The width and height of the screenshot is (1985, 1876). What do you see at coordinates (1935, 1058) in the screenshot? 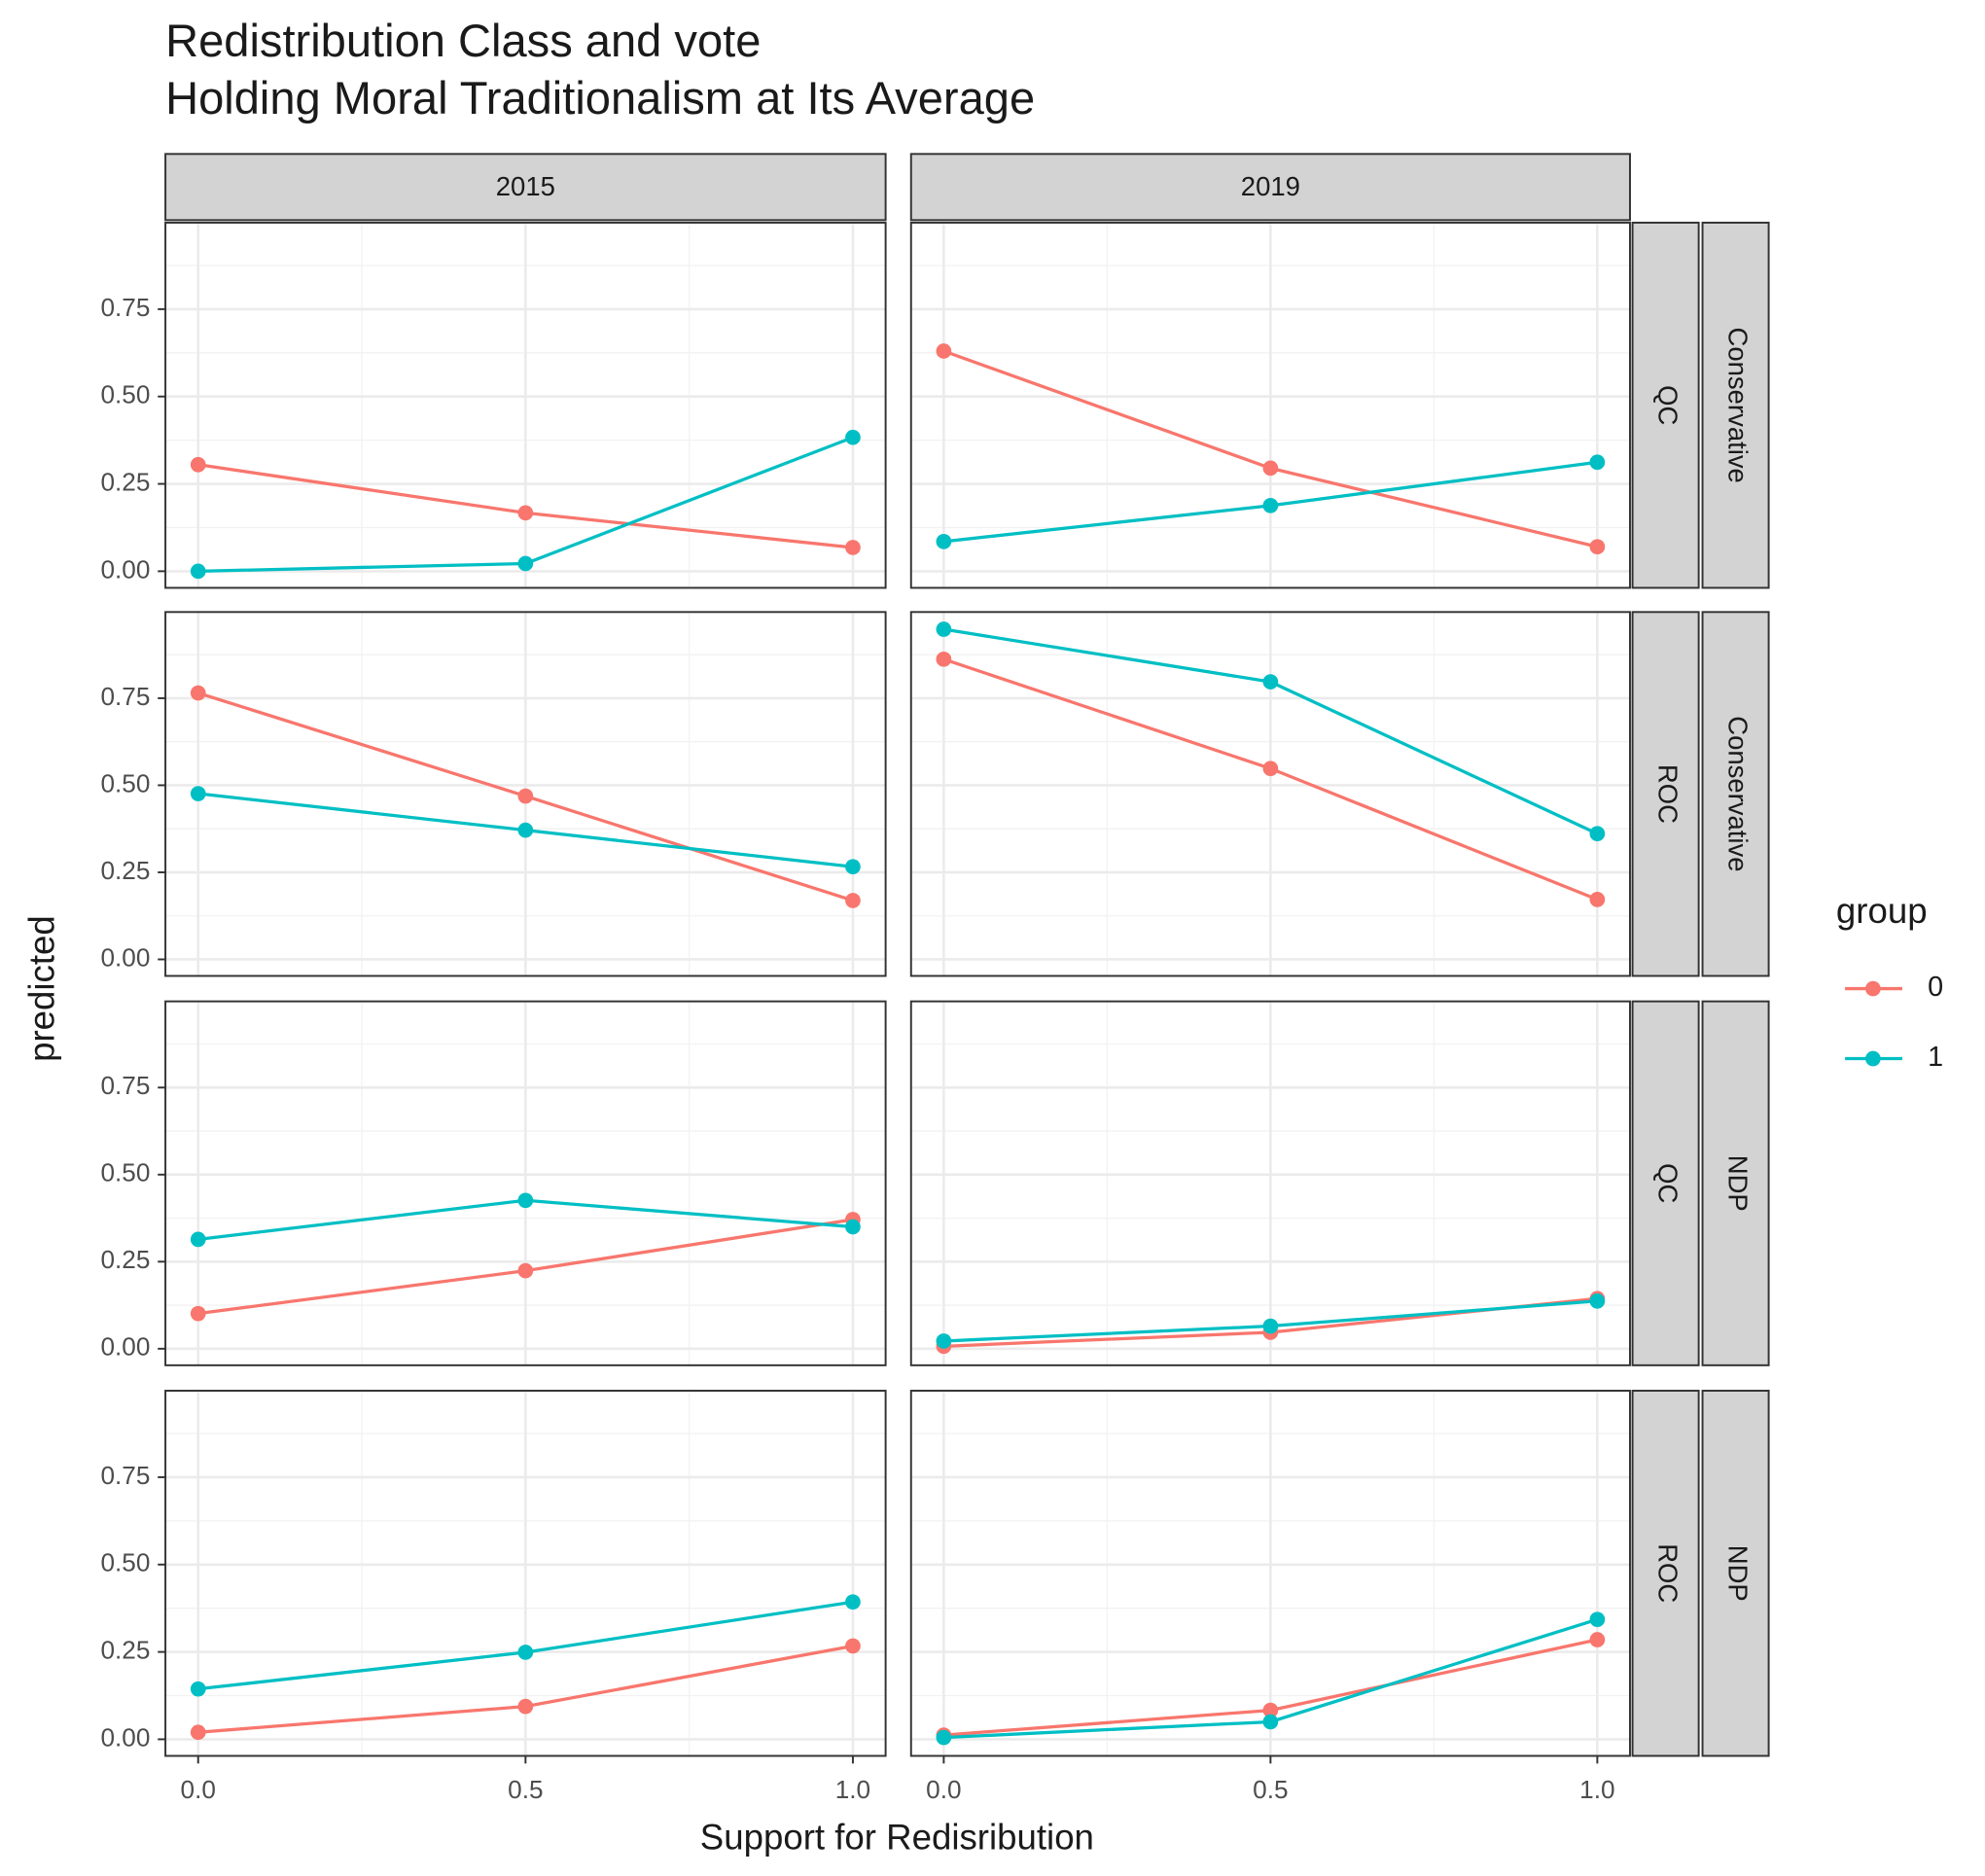
I see `legend-label: 1` at bounding box center [1935, 1058].